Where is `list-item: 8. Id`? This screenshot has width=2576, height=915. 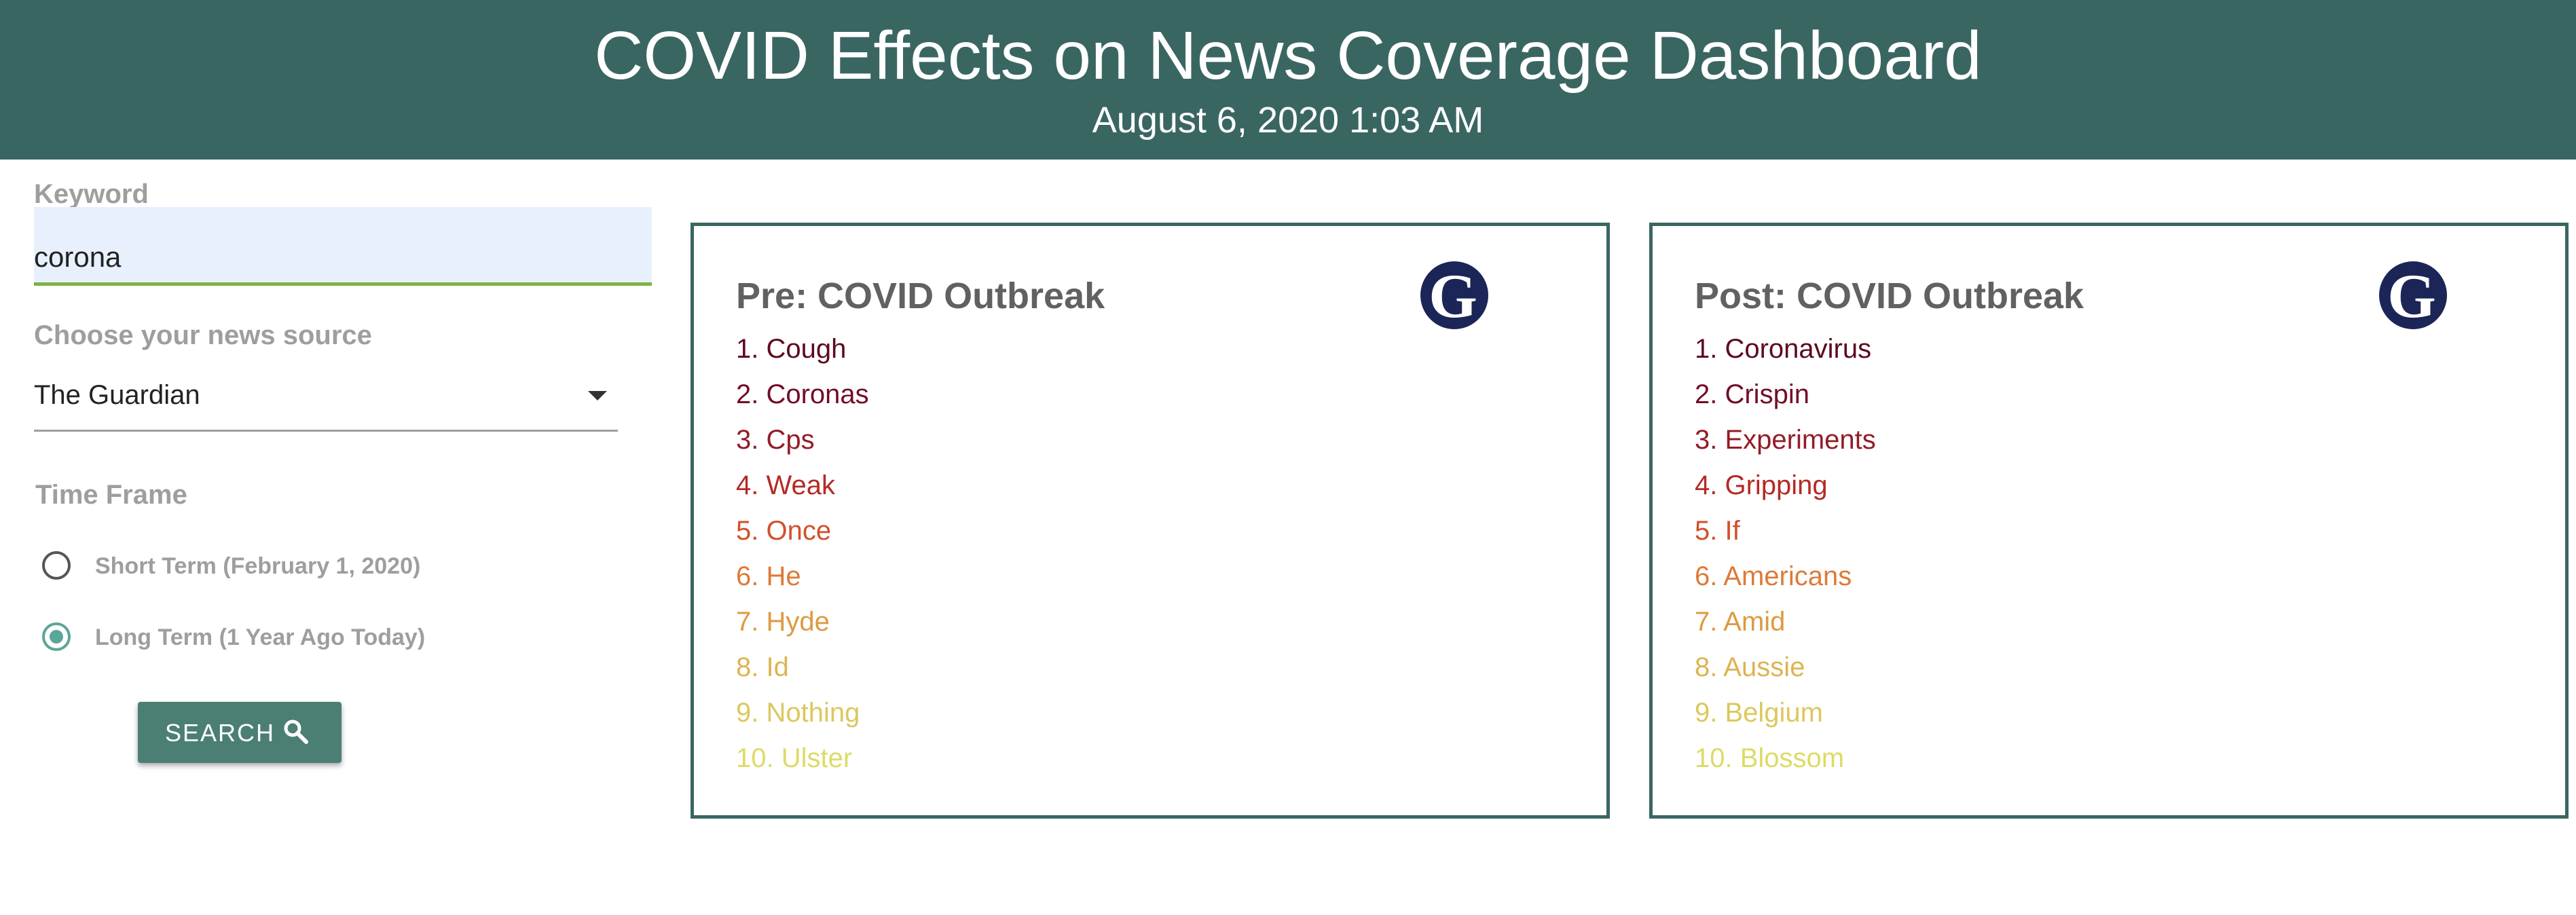 list-item: 8. Id is located at coordinates (762, 667).